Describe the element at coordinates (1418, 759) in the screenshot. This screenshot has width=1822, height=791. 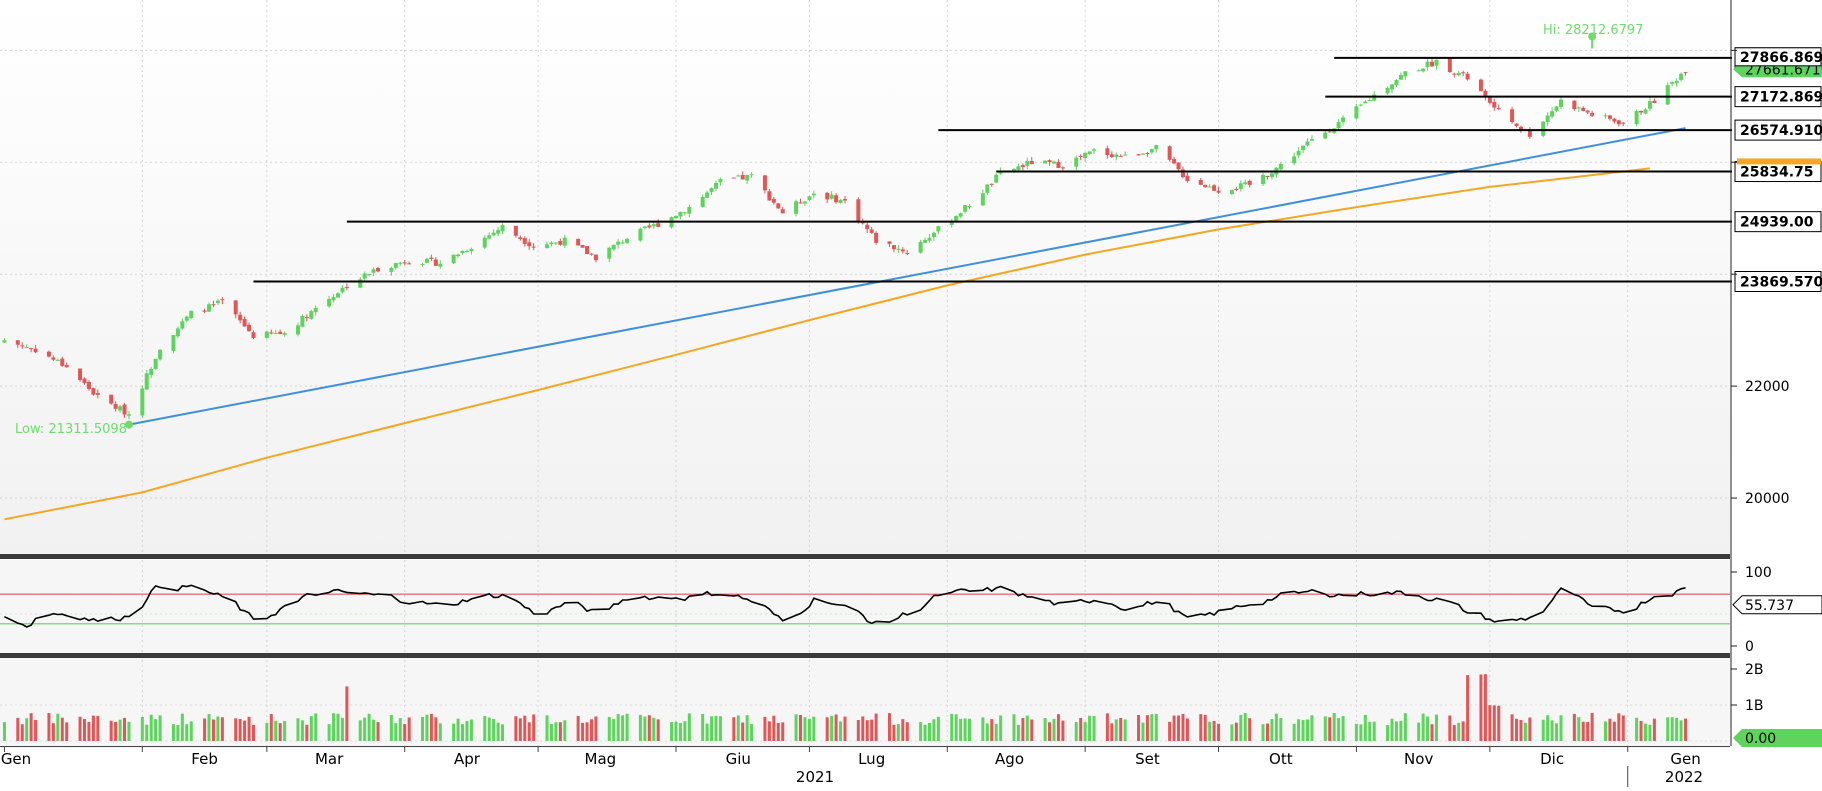
I see `x-tick-label: Nov` at that location.